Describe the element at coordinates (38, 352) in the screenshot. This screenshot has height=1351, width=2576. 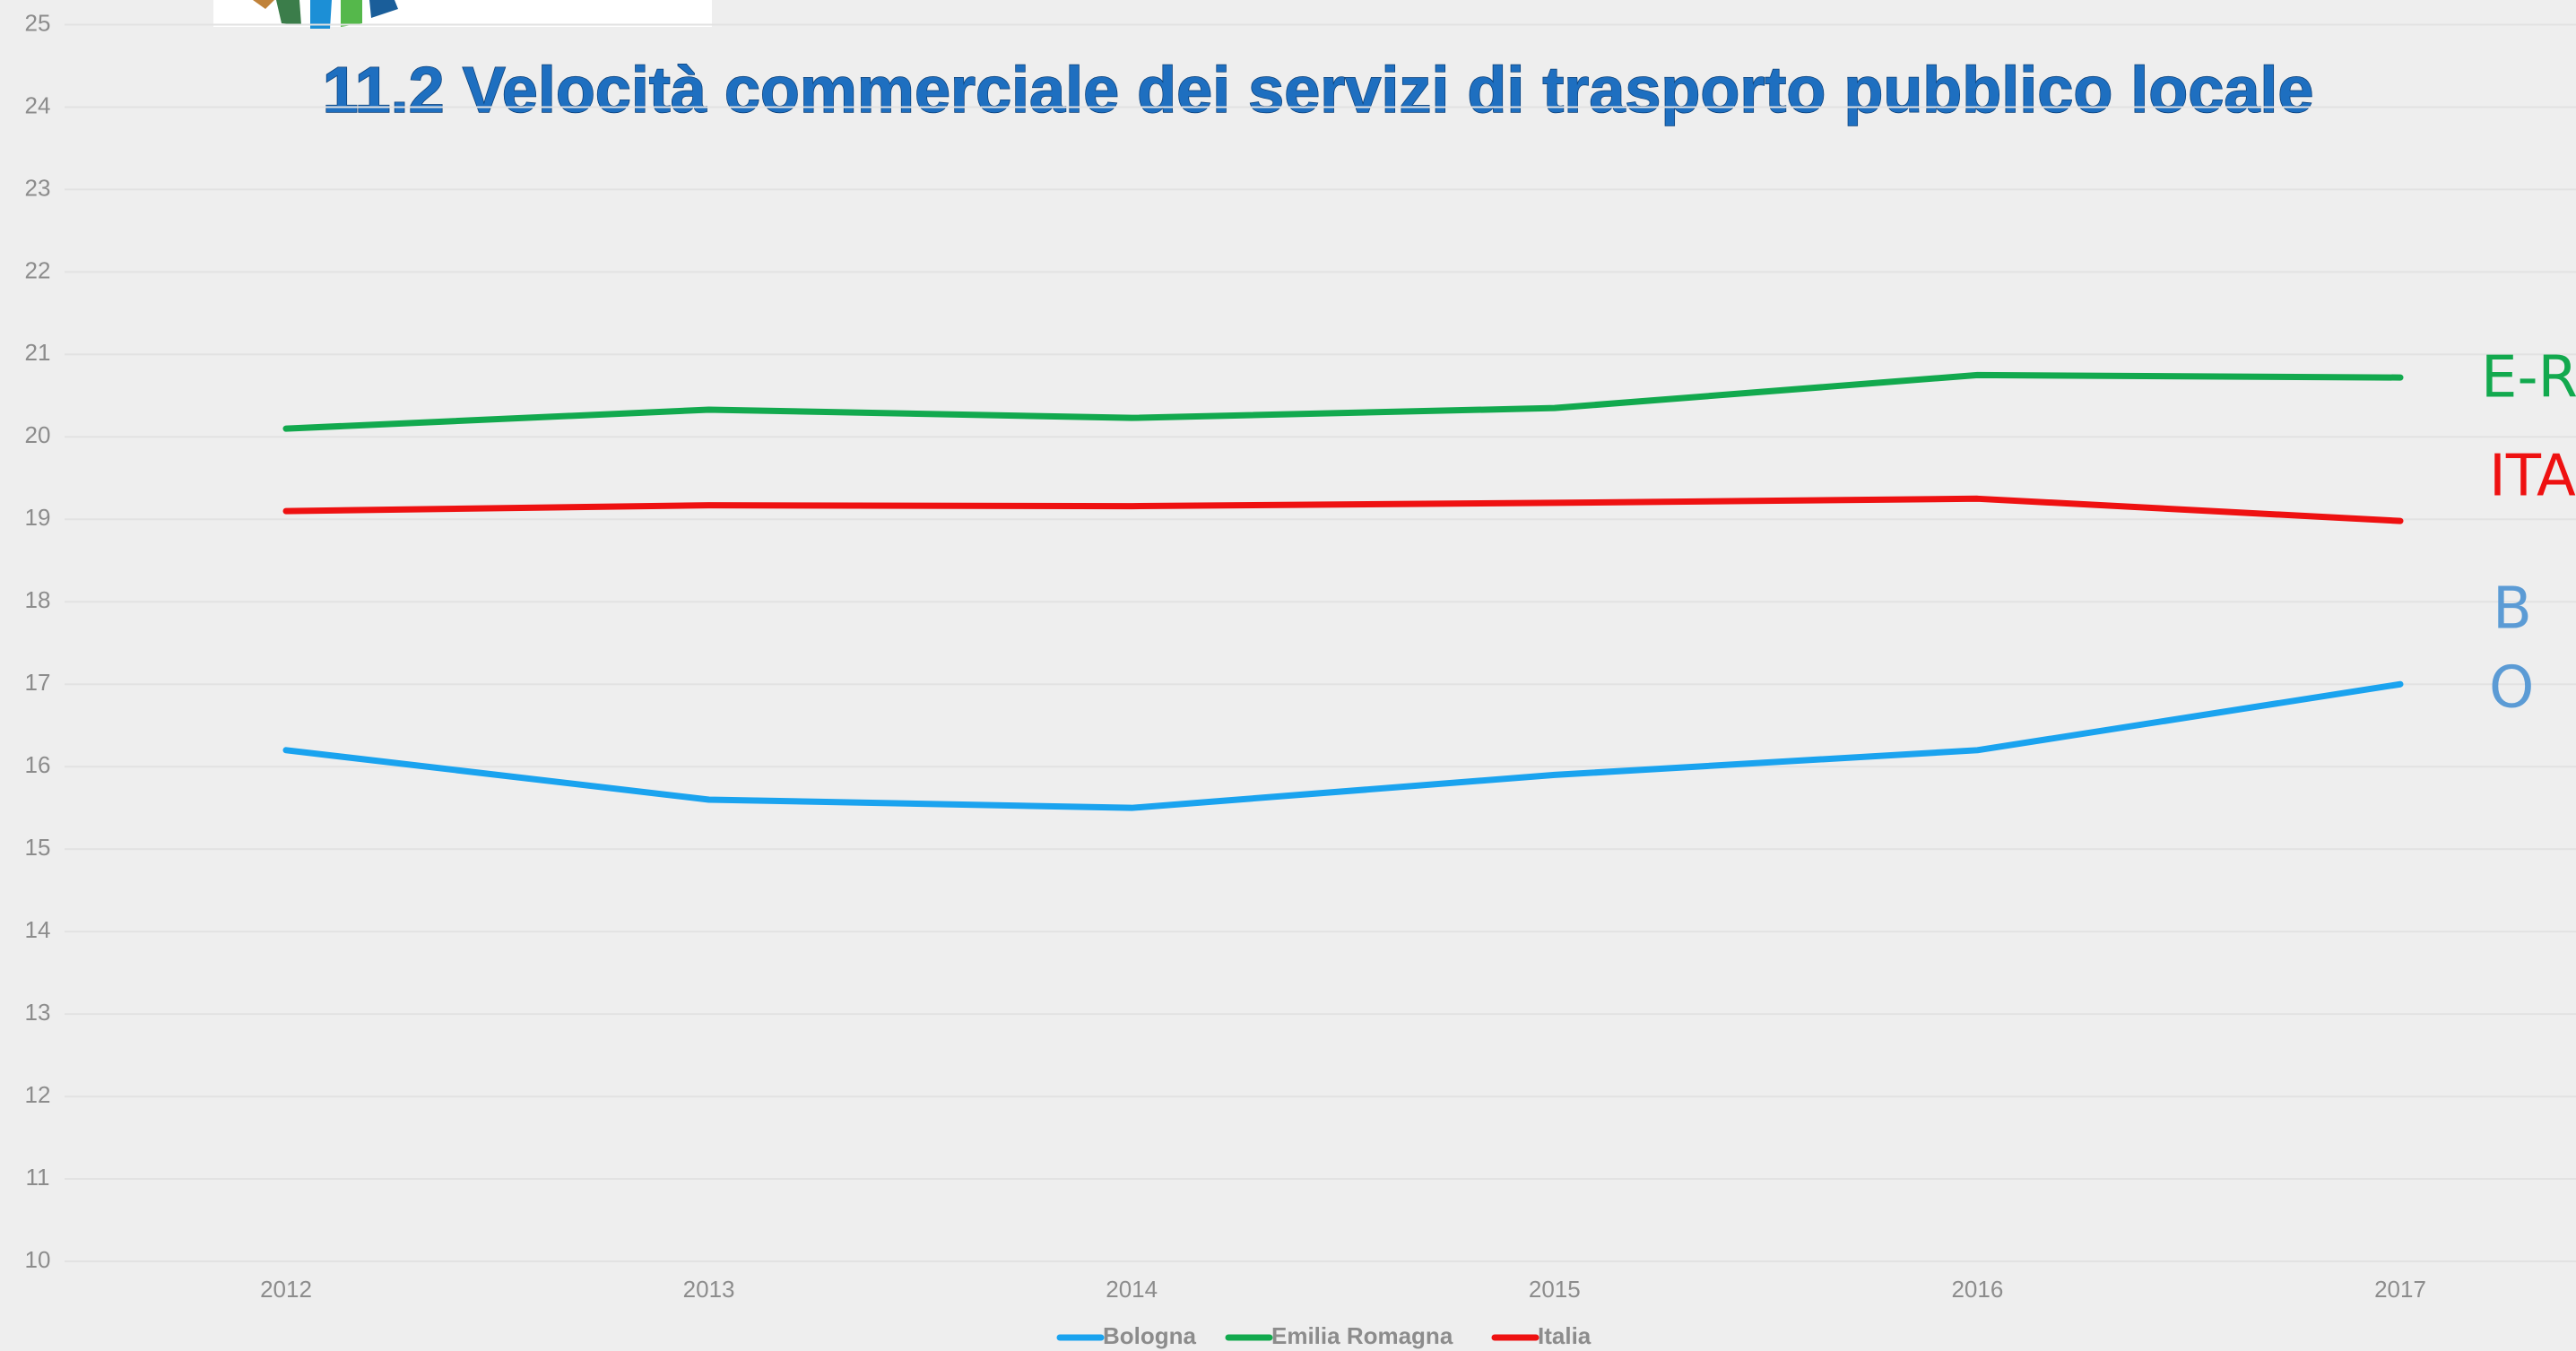
I see `y-tick-label: 21` at that location.